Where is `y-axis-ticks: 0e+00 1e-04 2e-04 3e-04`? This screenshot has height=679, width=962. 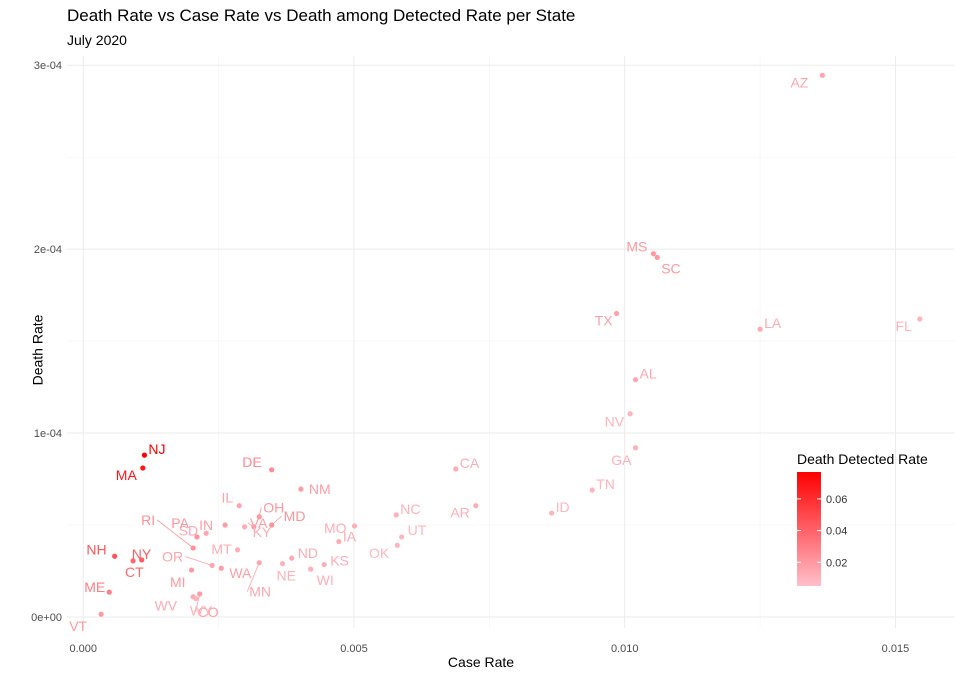 y-axis-ticks: 0e+00 1e-04 2e-04 3e-04 is located at coordinates (46, 342).